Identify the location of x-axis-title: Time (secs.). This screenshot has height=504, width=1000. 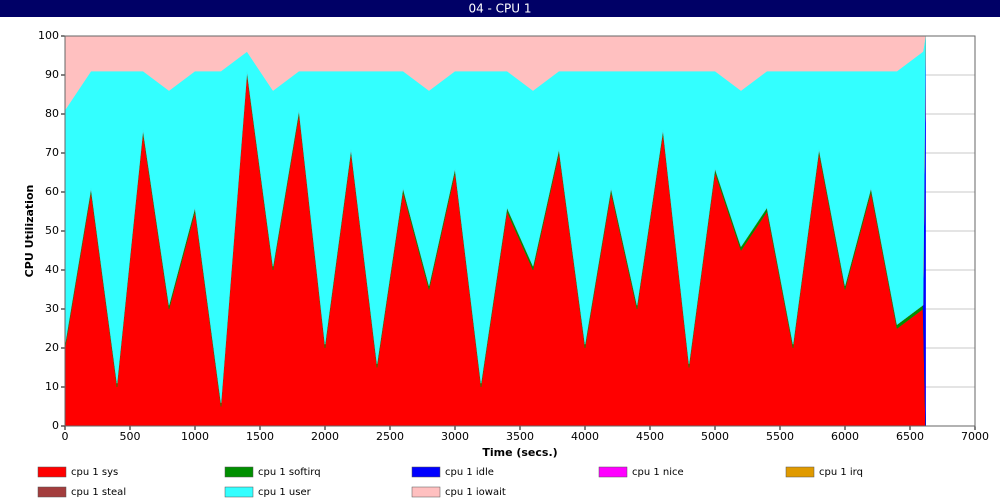
(519, 452).